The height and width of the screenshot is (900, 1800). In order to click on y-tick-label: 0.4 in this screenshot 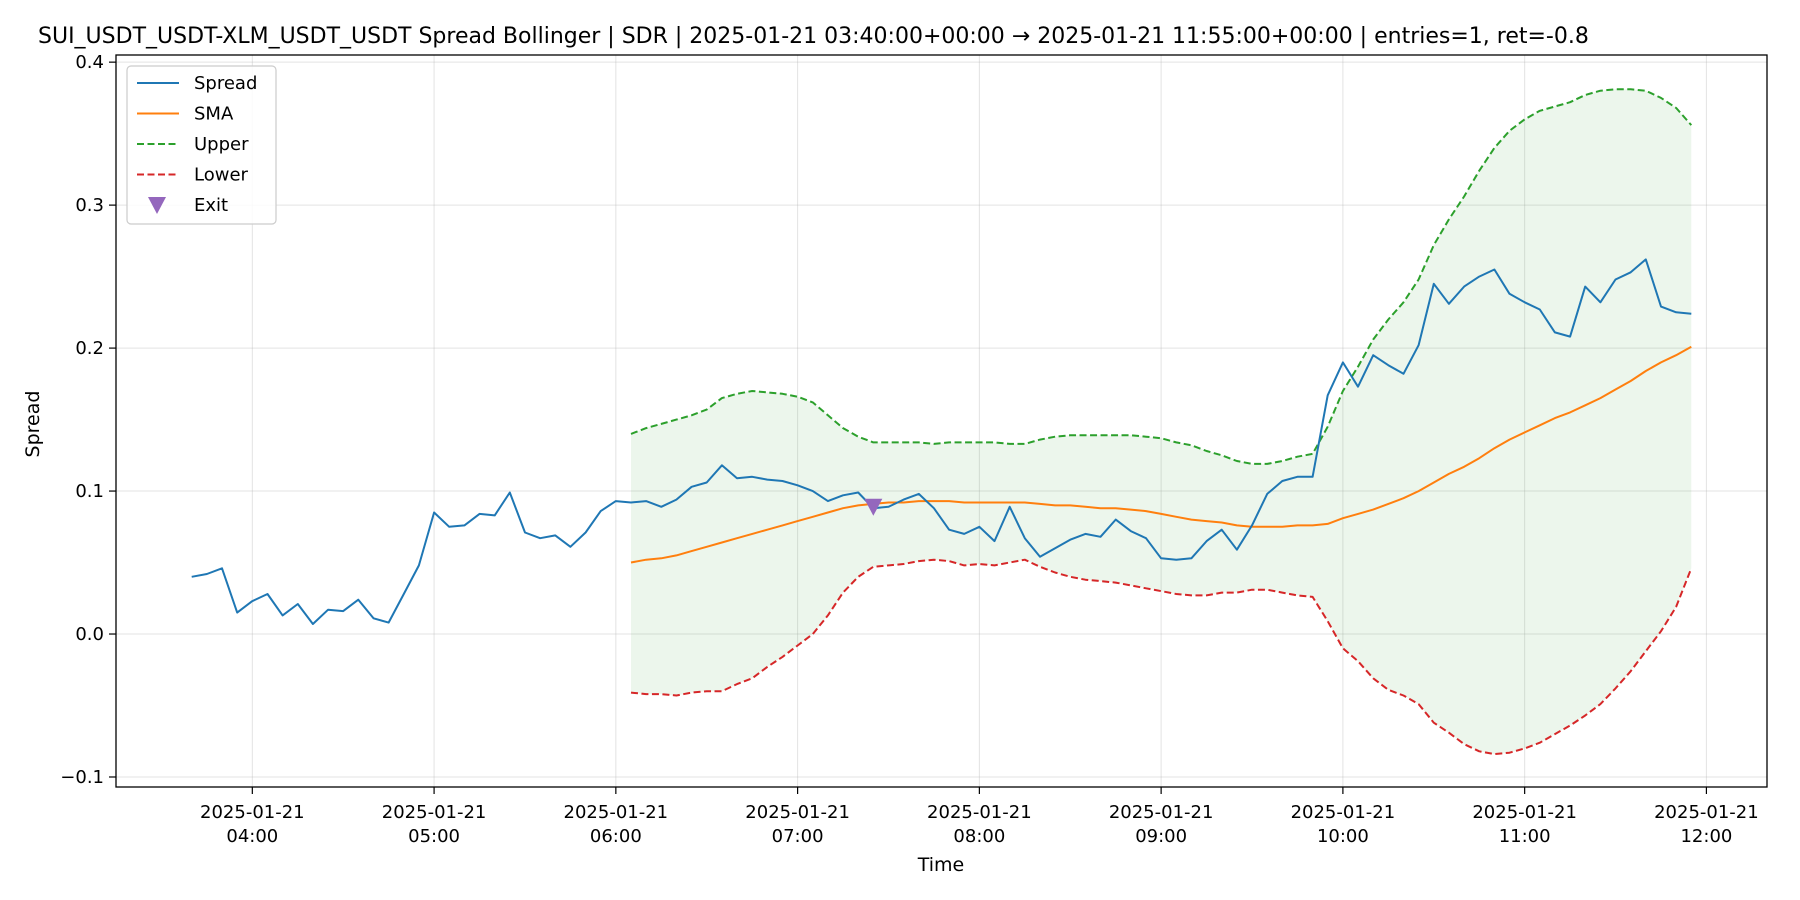, I will do `click(89, 62)`.